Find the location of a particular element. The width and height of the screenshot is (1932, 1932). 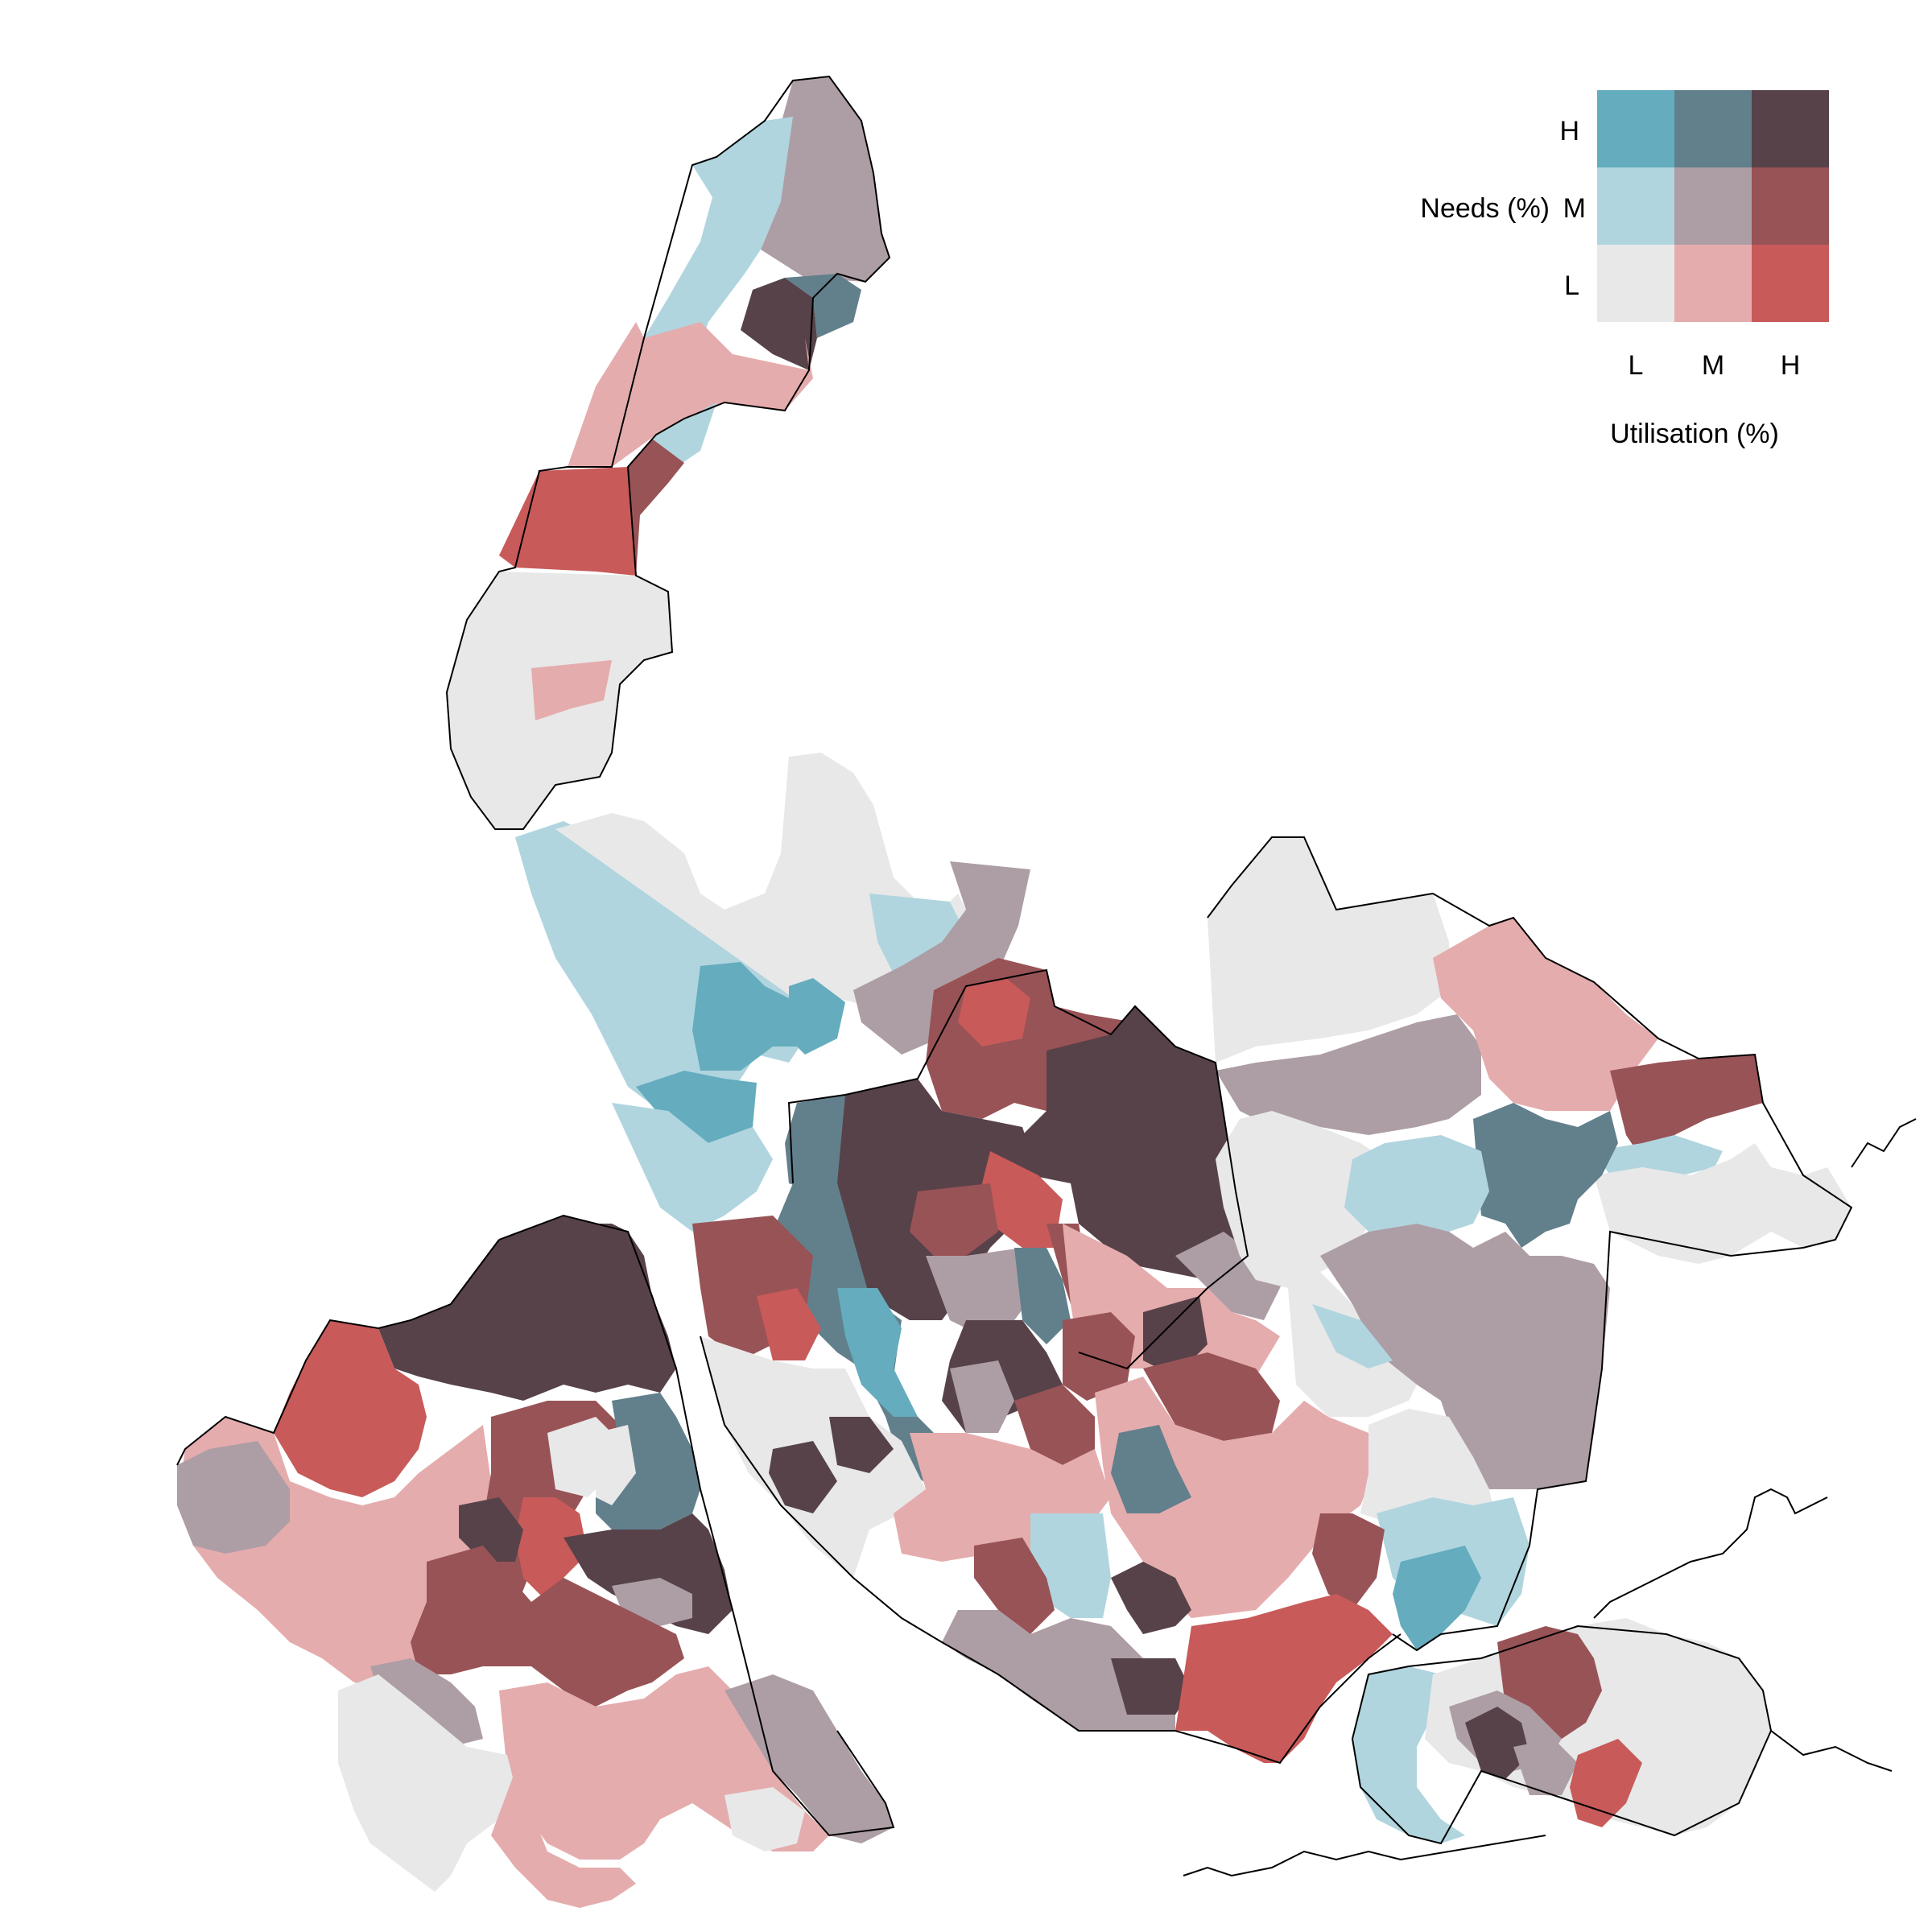

legend-y-title: Needs (%) is located at coordinates (1485, 208).